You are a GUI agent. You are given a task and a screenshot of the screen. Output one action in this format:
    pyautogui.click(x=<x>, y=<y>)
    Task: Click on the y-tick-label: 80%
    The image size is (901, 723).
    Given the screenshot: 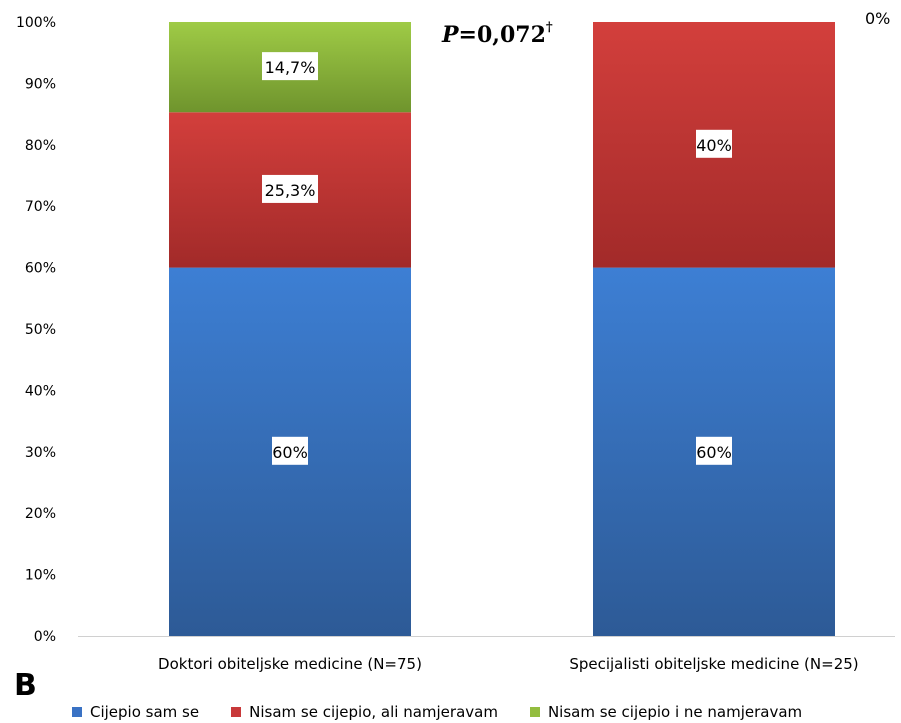 What is the action you would take?
    pyautogui.click(x=40, y=146)
    